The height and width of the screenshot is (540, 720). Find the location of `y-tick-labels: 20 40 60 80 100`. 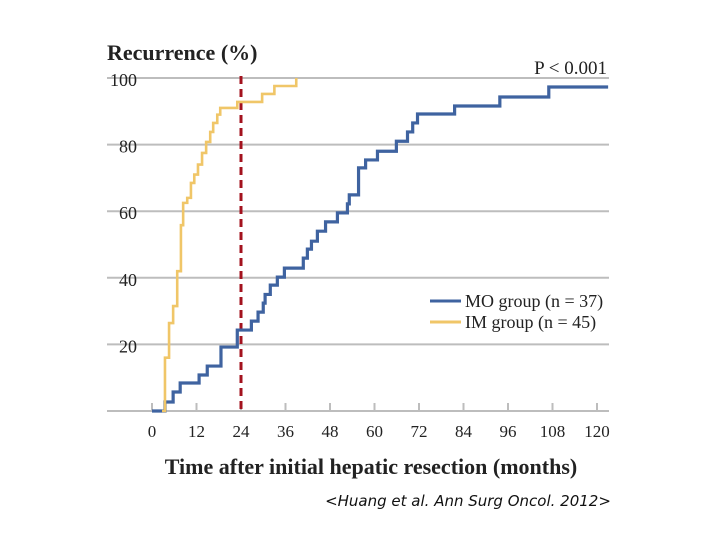

y-tick-labels: 20 40 60 80 100 is located at coordinates (123, 213).